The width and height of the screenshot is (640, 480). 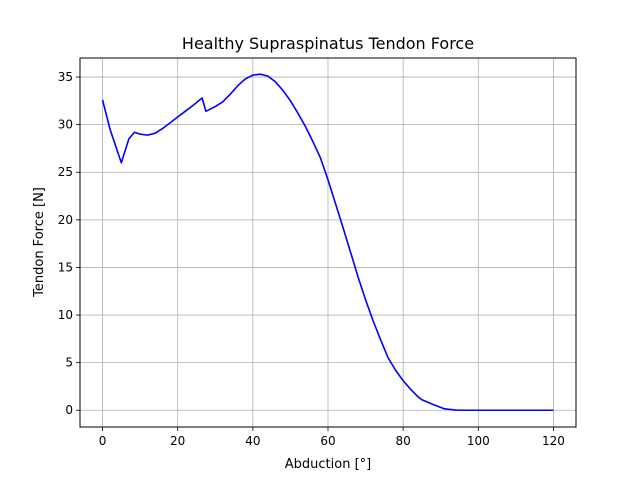 I want to click on y-axis-label: Tendon Force [N], so click(x=39, y=242).